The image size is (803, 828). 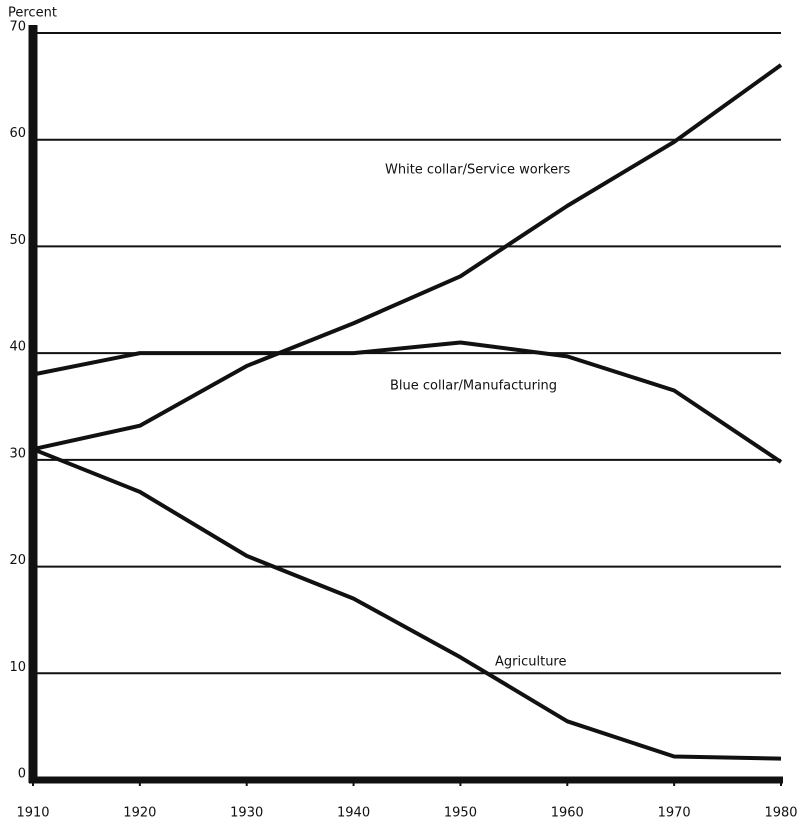 I want to click on y-tick-label: 60, so click(x=17, y=133).